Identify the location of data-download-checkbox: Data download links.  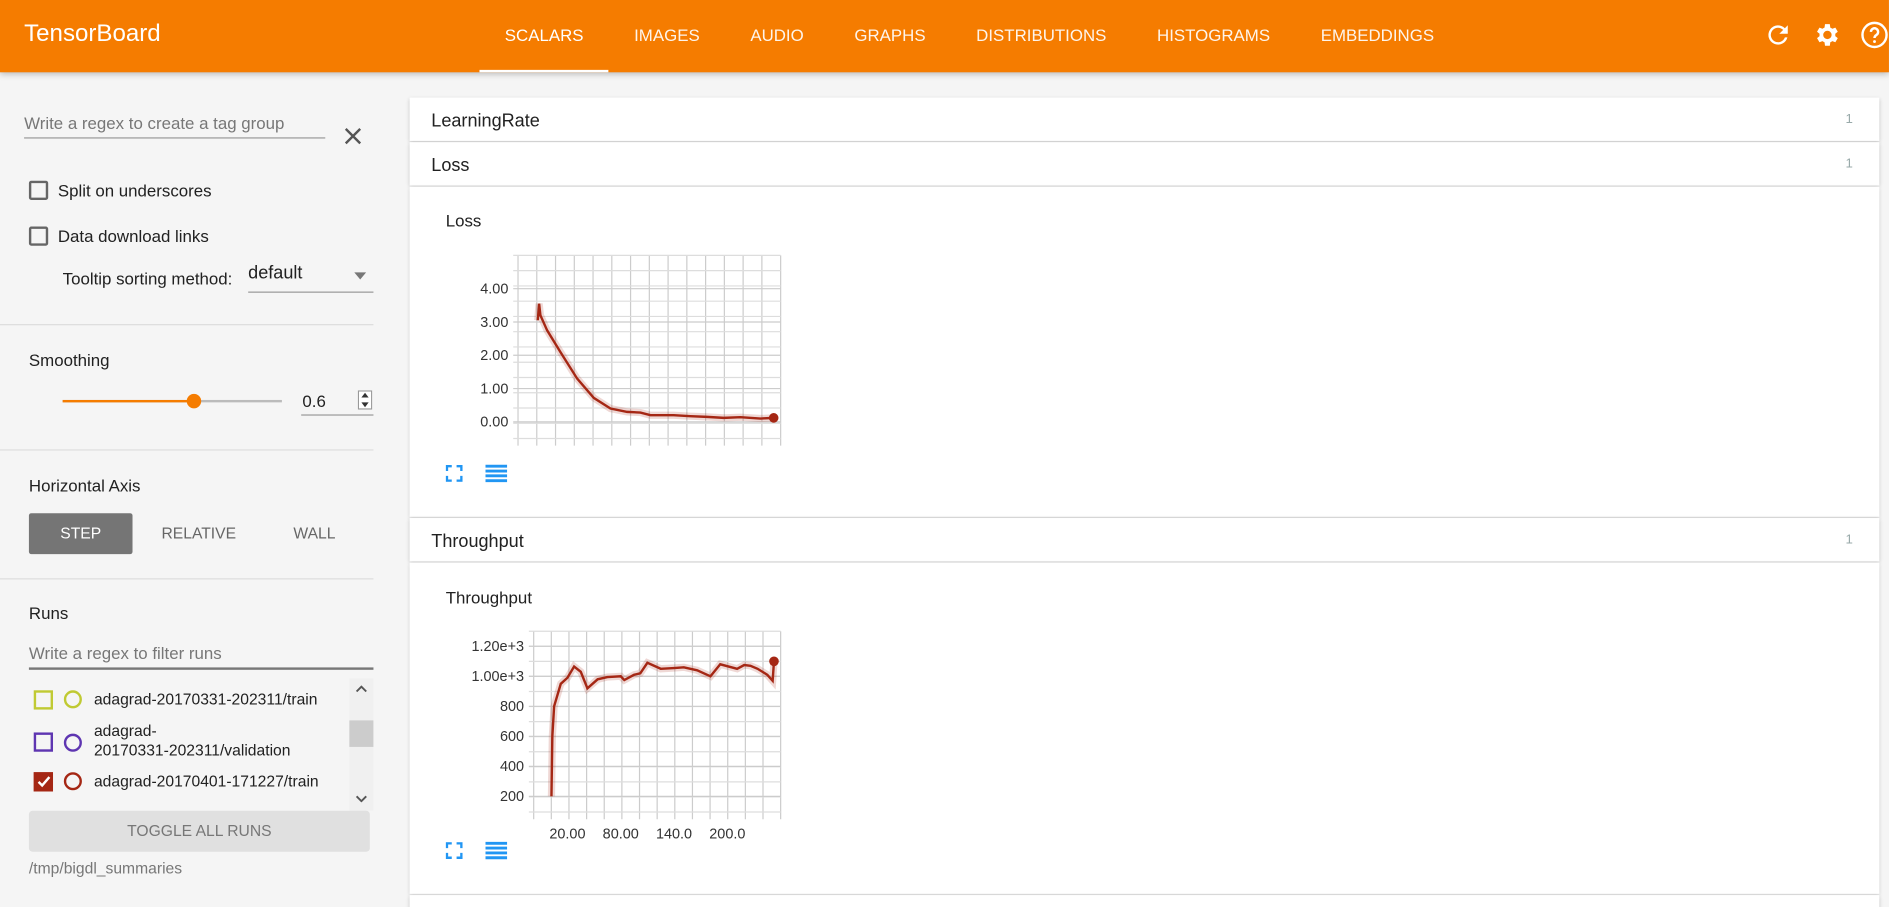
(201, 236).